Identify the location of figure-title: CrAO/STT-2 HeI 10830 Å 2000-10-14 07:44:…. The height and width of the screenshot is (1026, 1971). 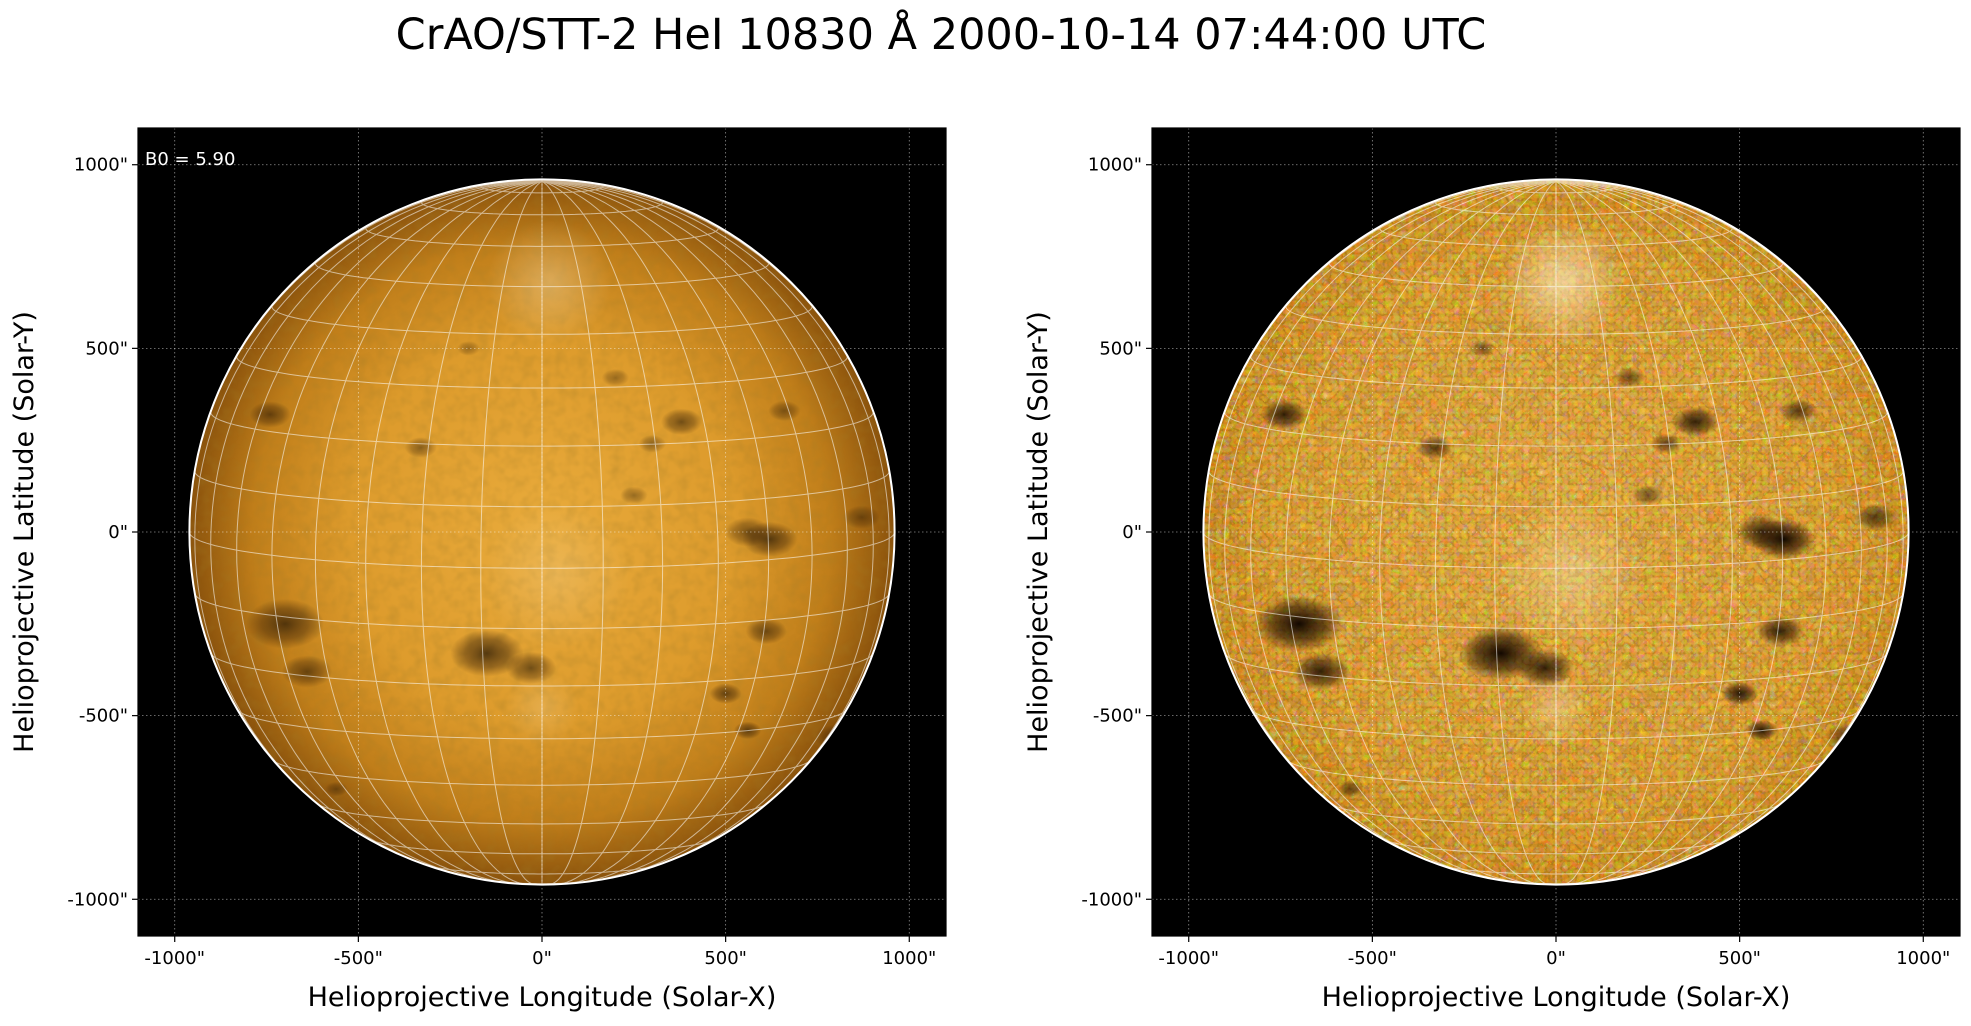
(941, 35).